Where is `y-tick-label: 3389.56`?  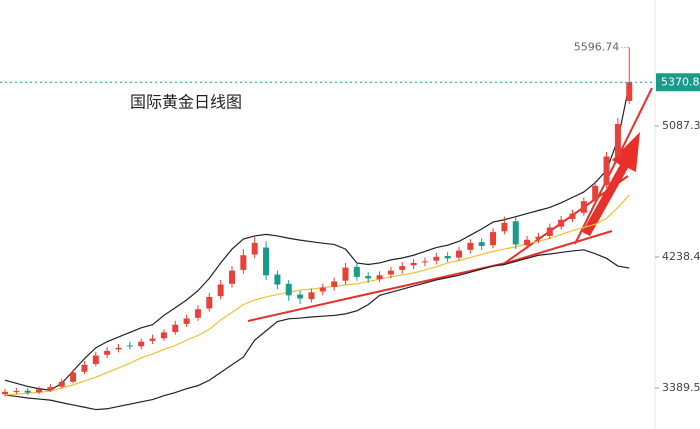
y-tick-label: 3389.56 is located at coordinates (681, 387).